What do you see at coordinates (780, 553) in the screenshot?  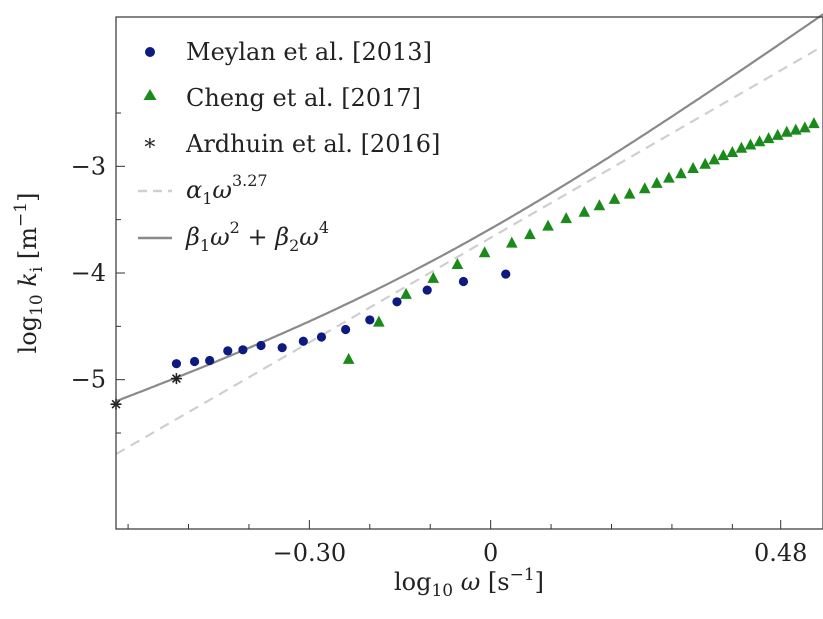 I see `x-tick-label: 0.48` at bounding box center [780, 553].